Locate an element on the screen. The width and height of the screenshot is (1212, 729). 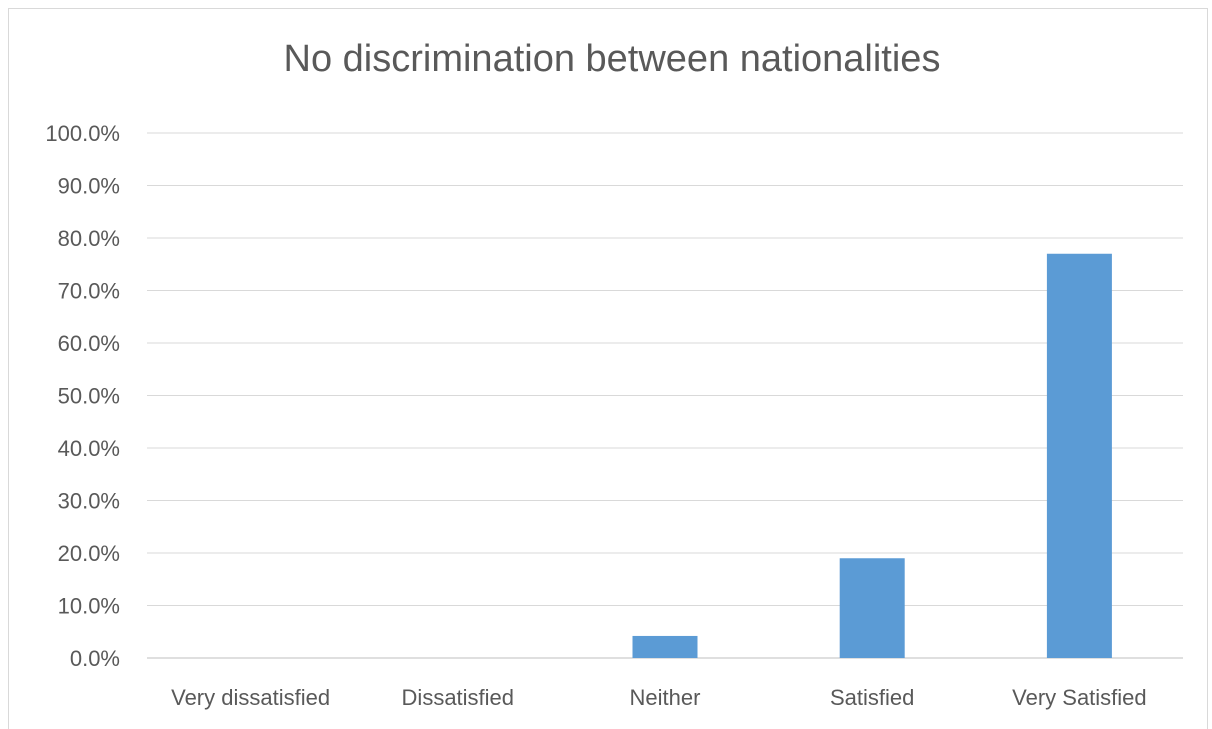
chart-title: No discrimination between nationalities is located at coordinates (612, 59).